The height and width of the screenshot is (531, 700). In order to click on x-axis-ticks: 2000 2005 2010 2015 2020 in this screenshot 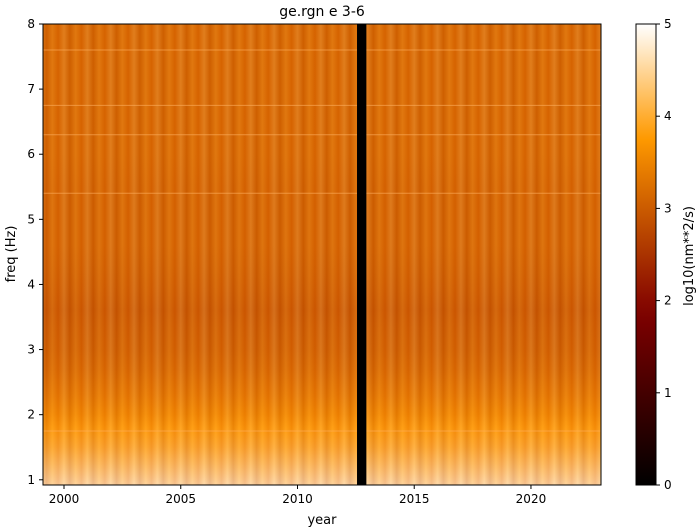, I will do `click(297, 495)`.